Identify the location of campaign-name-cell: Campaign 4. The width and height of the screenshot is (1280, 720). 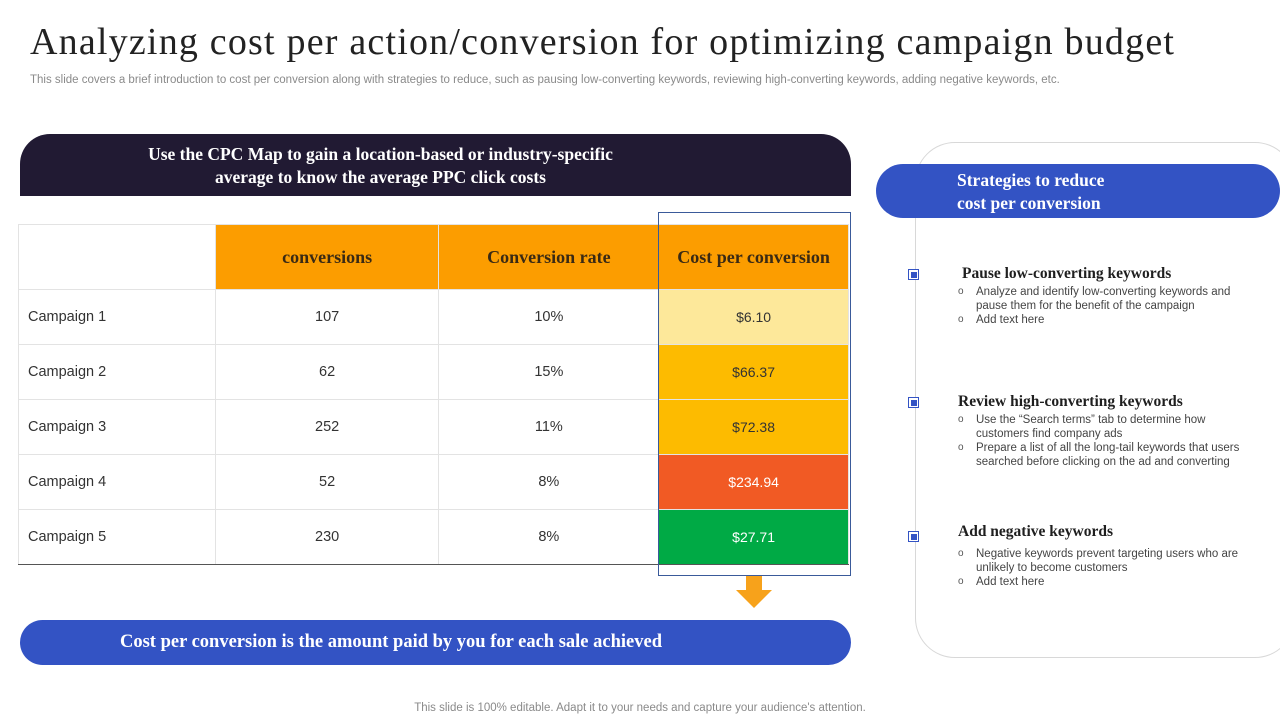
(117, 482).